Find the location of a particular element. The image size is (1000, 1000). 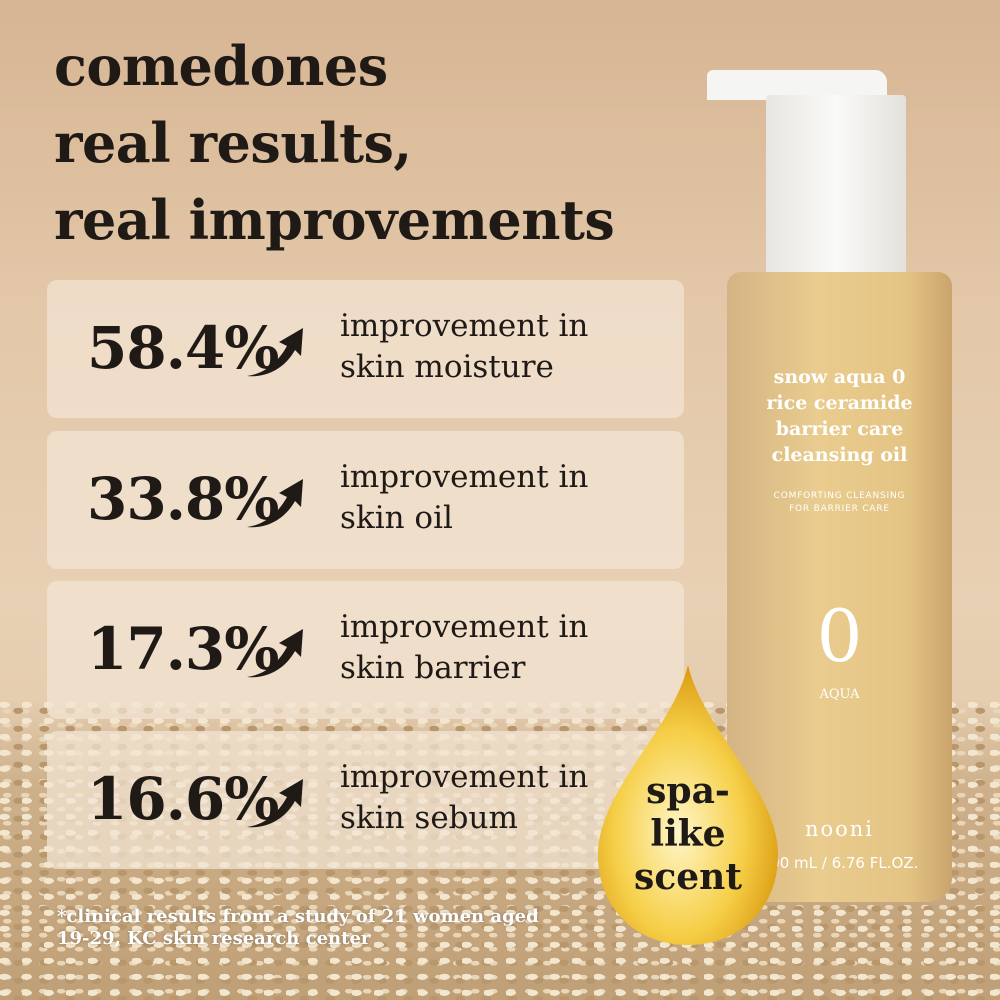

subtitle-line: FOR BARRIER CARE is located at coordinates (839, 509).